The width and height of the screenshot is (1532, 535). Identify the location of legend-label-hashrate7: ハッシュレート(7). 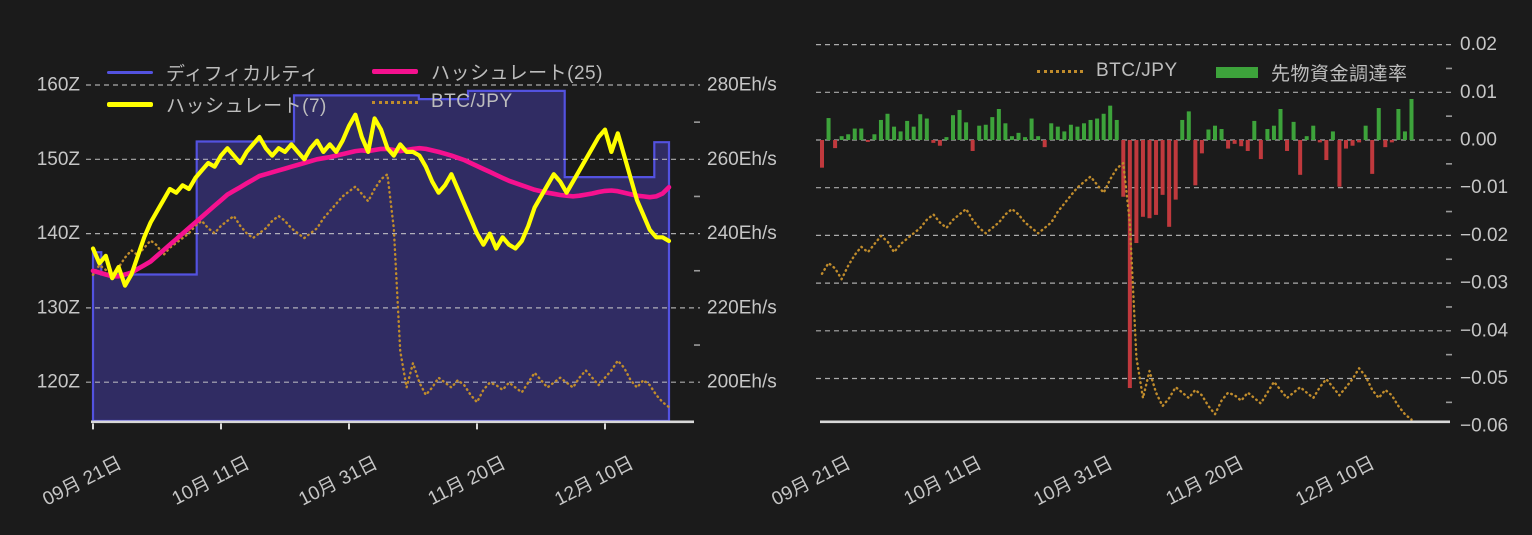
(246, 106).